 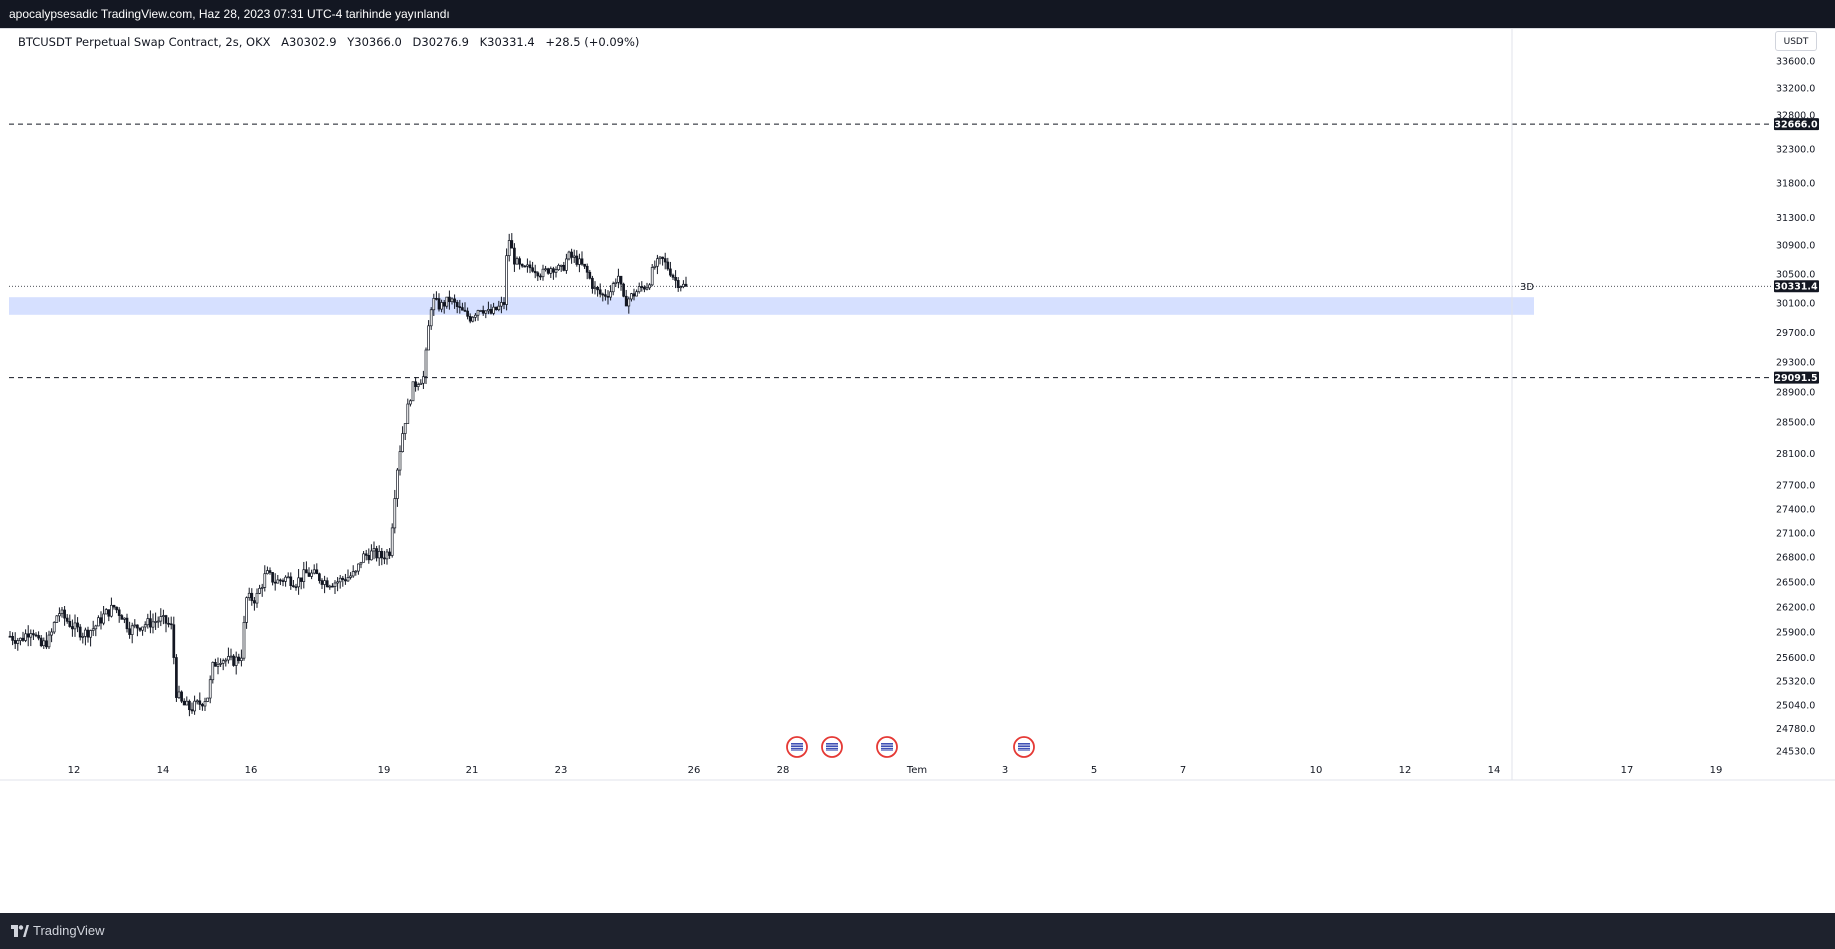 What do you see at coordinates (1627, 770) in the screenshot?
I see `x-tick-label: 17` at bounding box center [1627, 770].